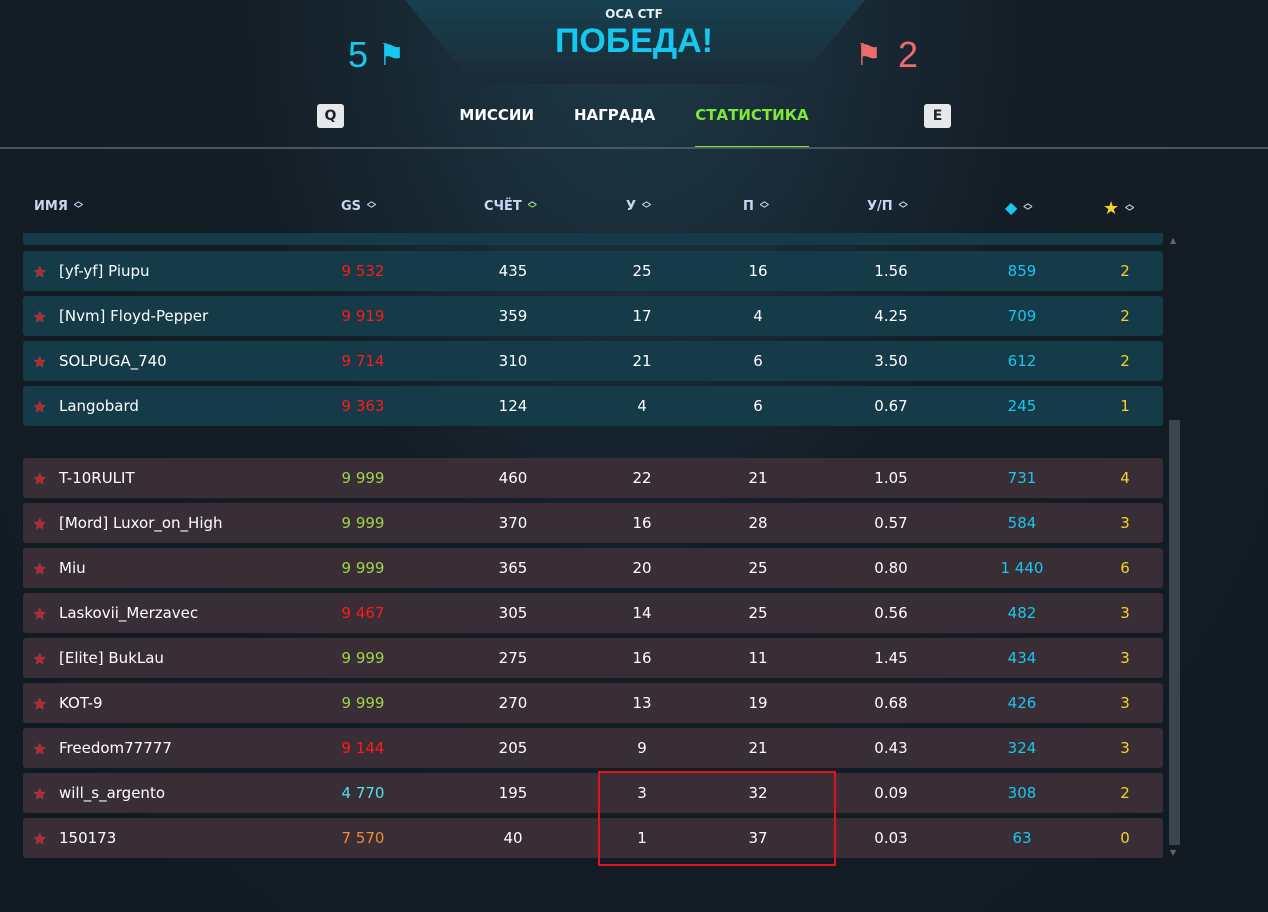  What do you see at coordinates (758, 793) in the screenshot?
I see `cell-d: 32` at bounding box center [758, 793].